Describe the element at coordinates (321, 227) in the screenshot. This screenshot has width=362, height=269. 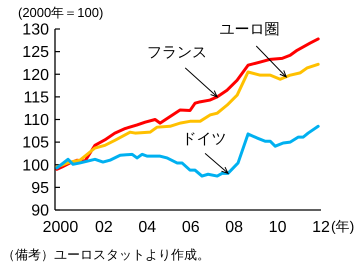
I see `x-tick-label: 12` at that location.